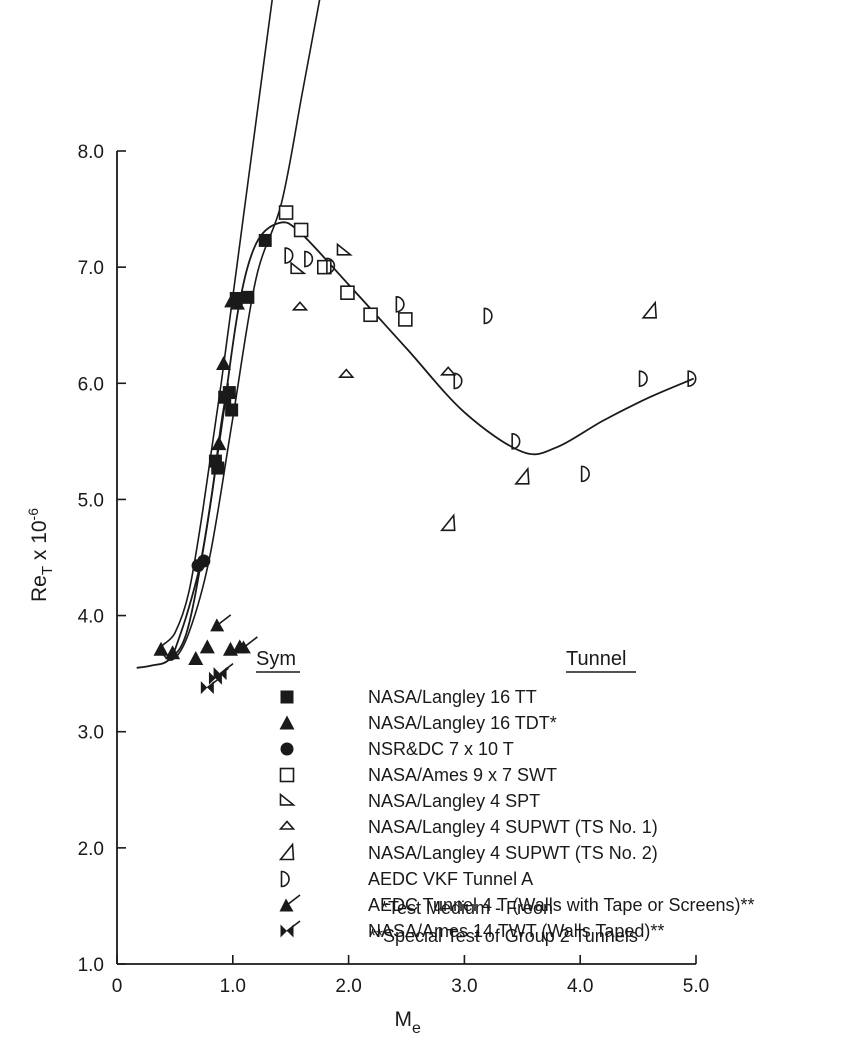  What do you see at coordinates (287, 775) in the screenshot?
I see `legend-symbol-4-shape` at bounding box center [287, 775].